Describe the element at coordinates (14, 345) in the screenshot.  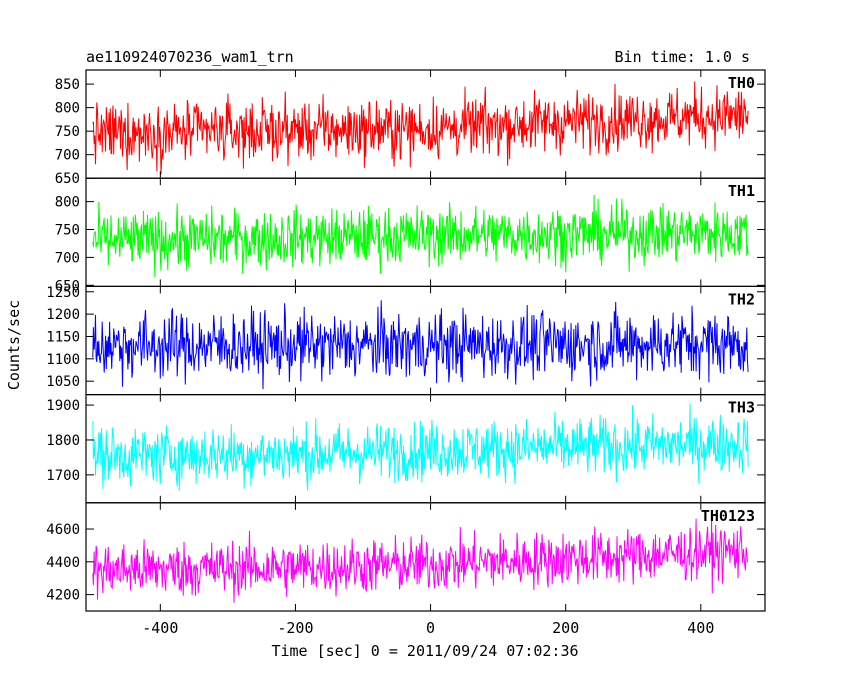
I see `y-axis-label: Counts/sec` at that location.